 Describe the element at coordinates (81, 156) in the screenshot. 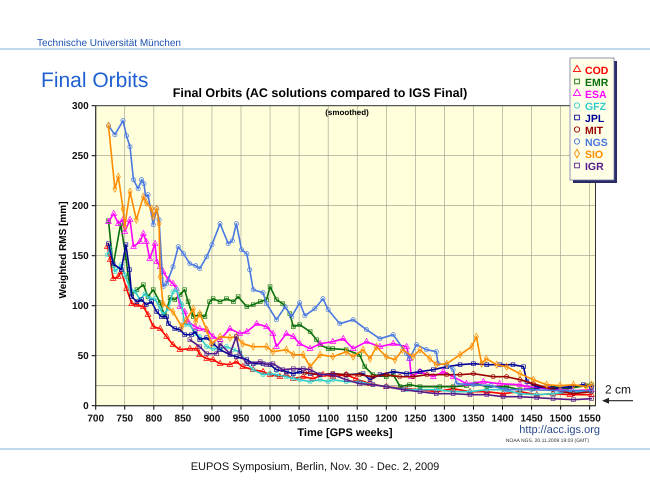

I see `y-tick-label: 250` at that location.